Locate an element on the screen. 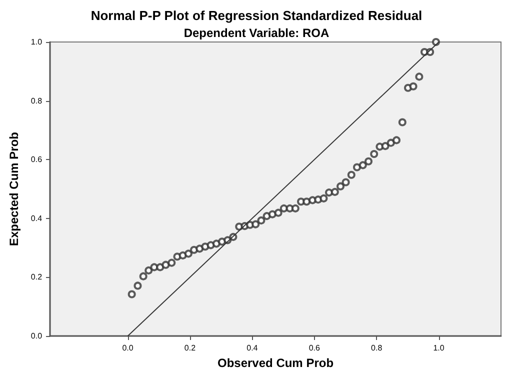 The image size is (513, 376). y-tick-label: 0.2 is located at coordinates (36, 277).